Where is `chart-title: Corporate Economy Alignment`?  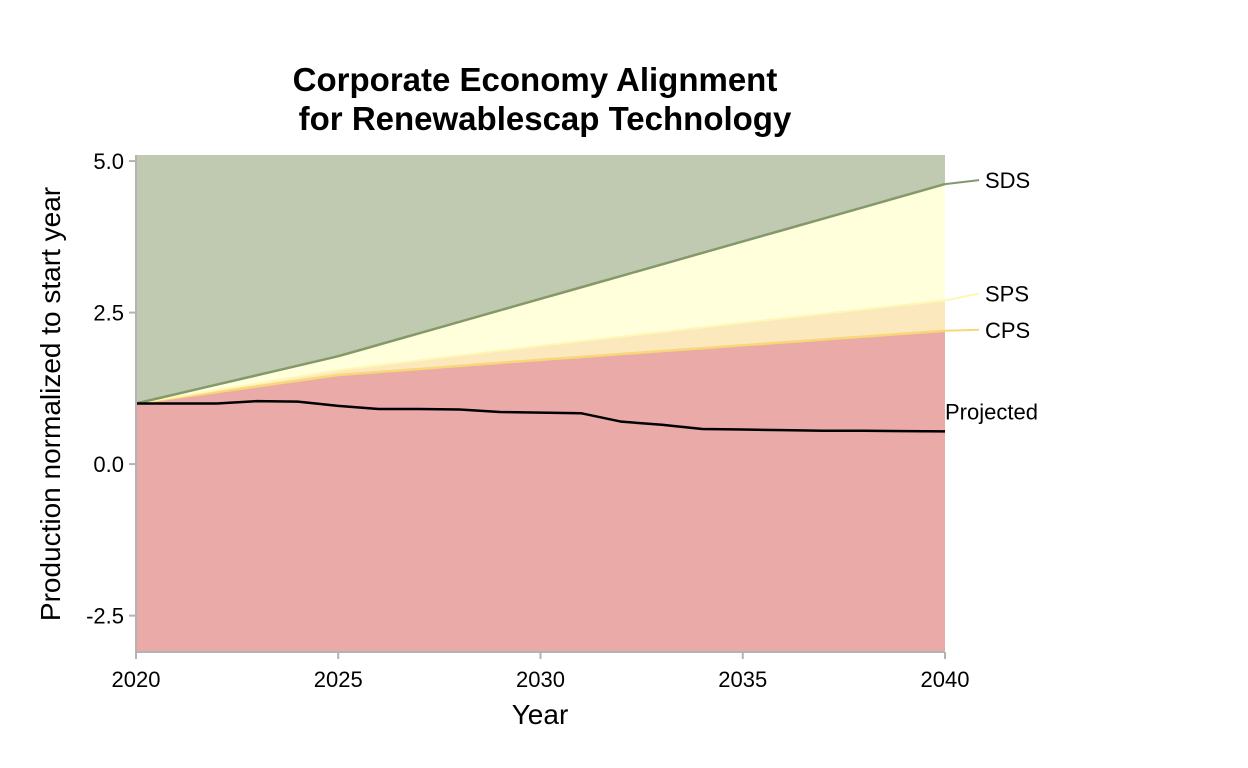
chart-title: Corporate Economy Alignment is located at coordinates (535, 79).